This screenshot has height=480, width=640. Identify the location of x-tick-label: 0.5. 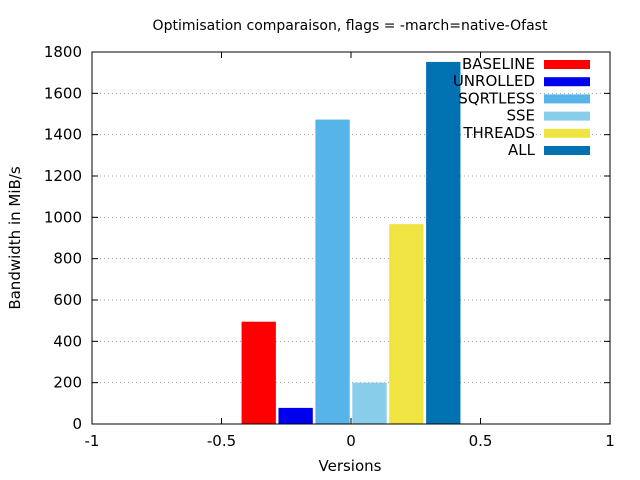
(481, 441).